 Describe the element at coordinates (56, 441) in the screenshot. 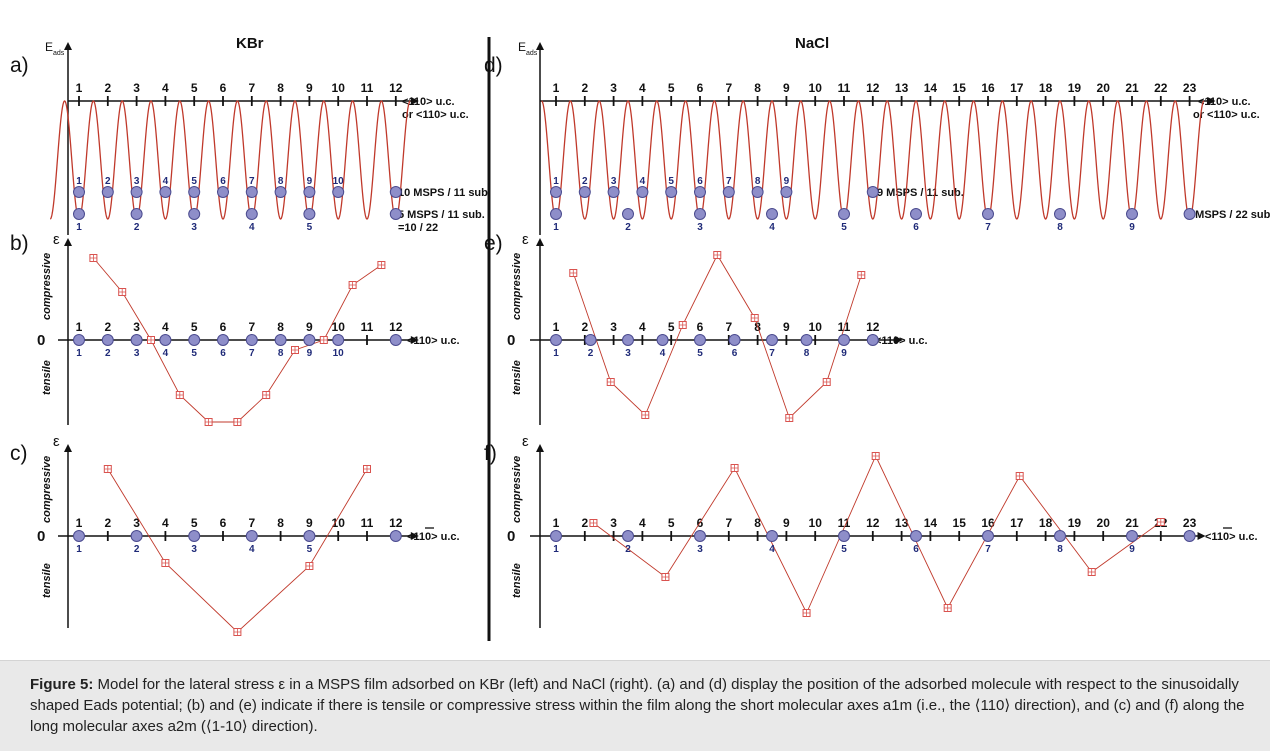

I see `epsilon-label-c: ε` at that location.